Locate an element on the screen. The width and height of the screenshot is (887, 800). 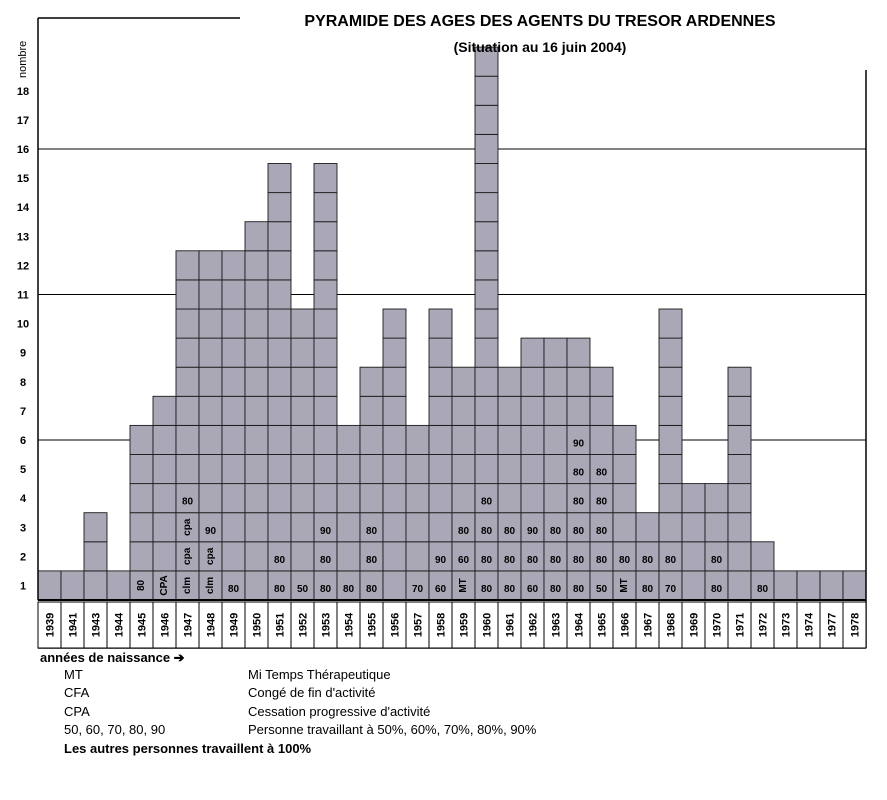
x-tick-label-1955: 1955 is located at coordinates (373, 625).